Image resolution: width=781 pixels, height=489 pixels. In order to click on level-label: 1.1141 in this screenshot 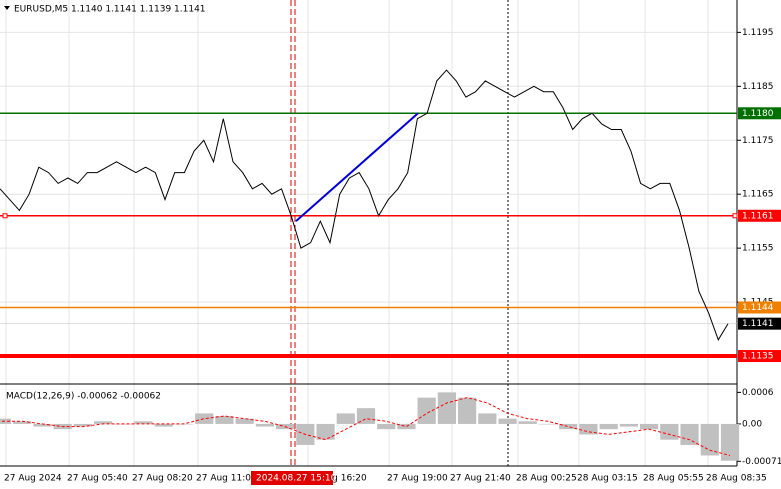, I will do `click(758, 324)`.